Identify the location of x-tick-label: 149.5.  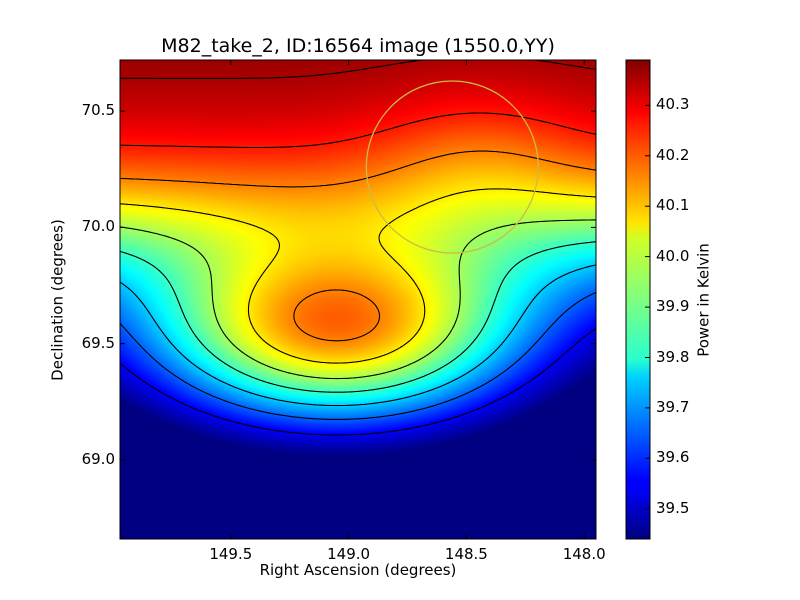
(231, 554).